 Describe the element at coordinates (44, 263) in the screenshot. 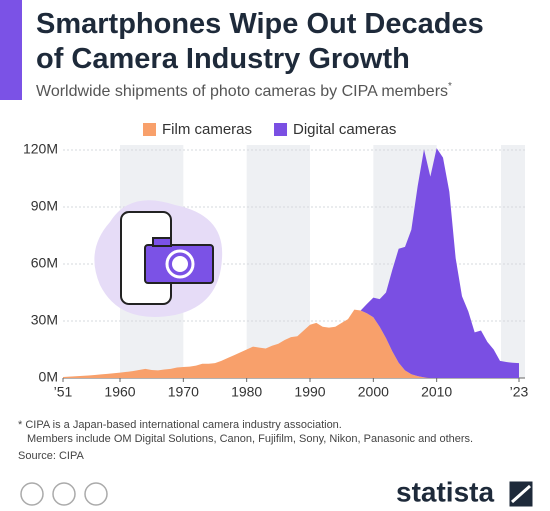

I see `y-tick-label: 60M` at that location.